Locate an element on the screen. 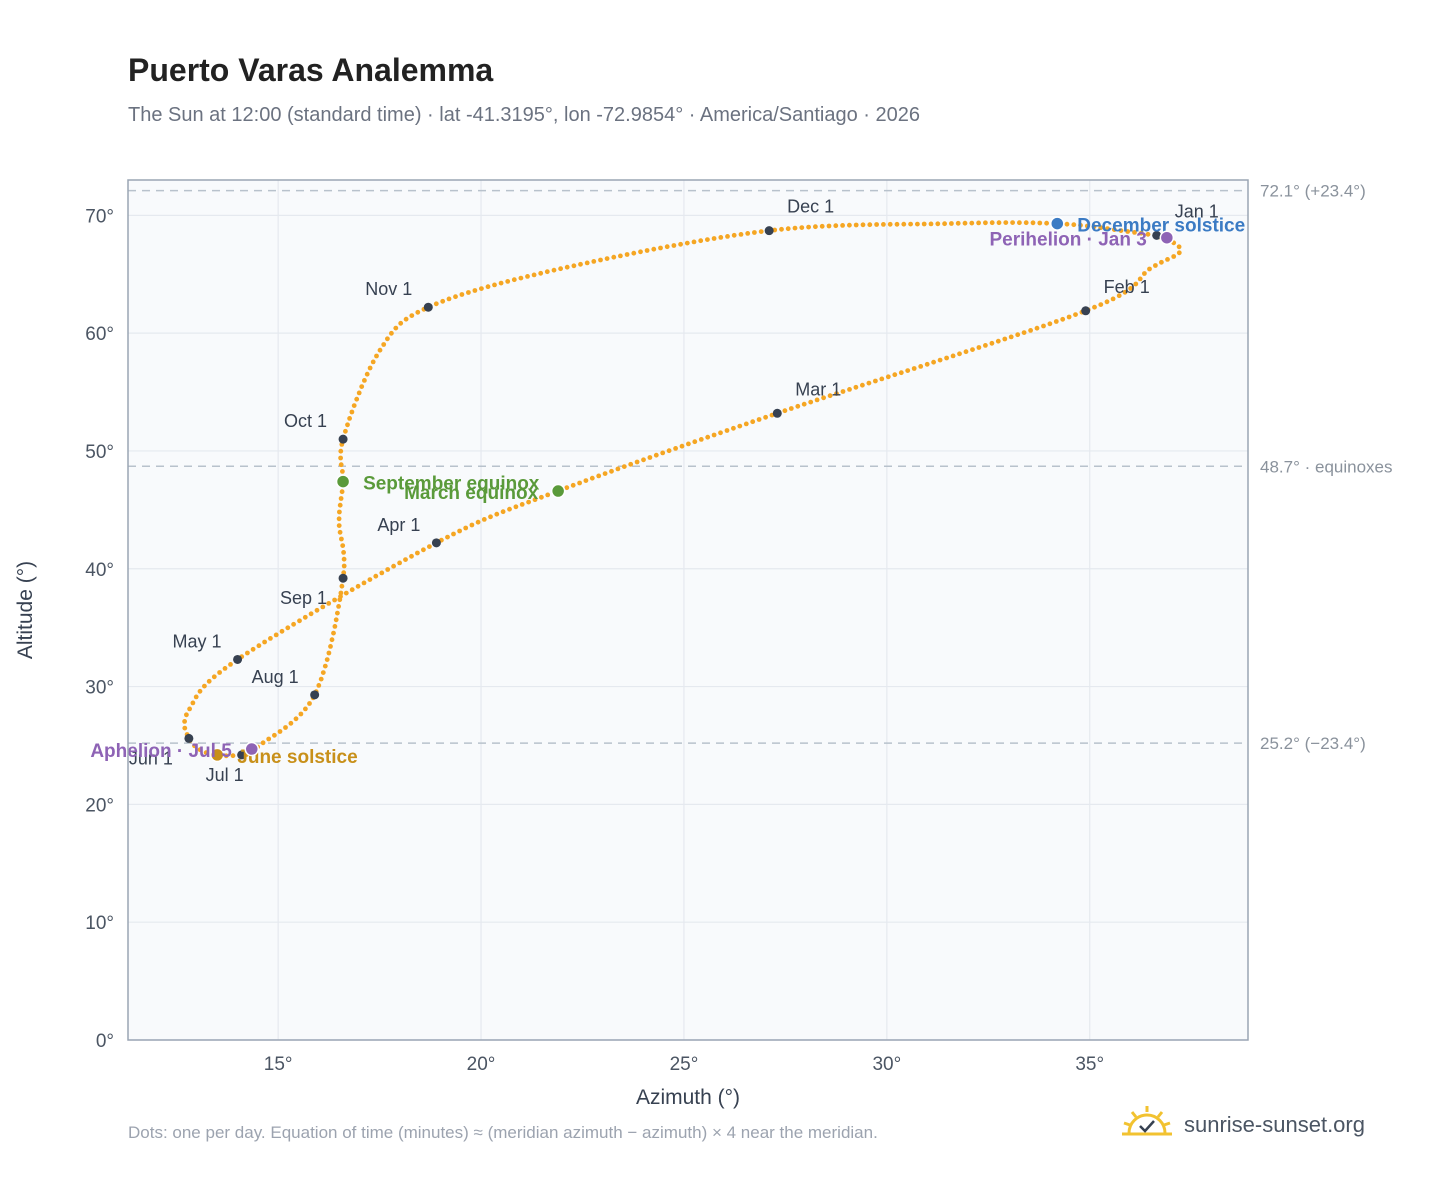 The width and height of the screenshot is (1448, 1188). brand: sunrise-sunset.org is located at coordinates (1242, 1125).